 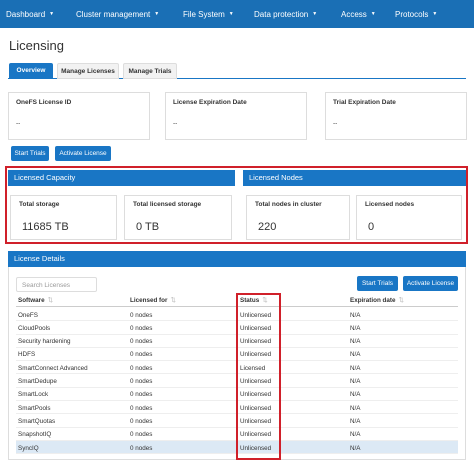 I want to click on tab: Overview, so click(x=31, y=71).